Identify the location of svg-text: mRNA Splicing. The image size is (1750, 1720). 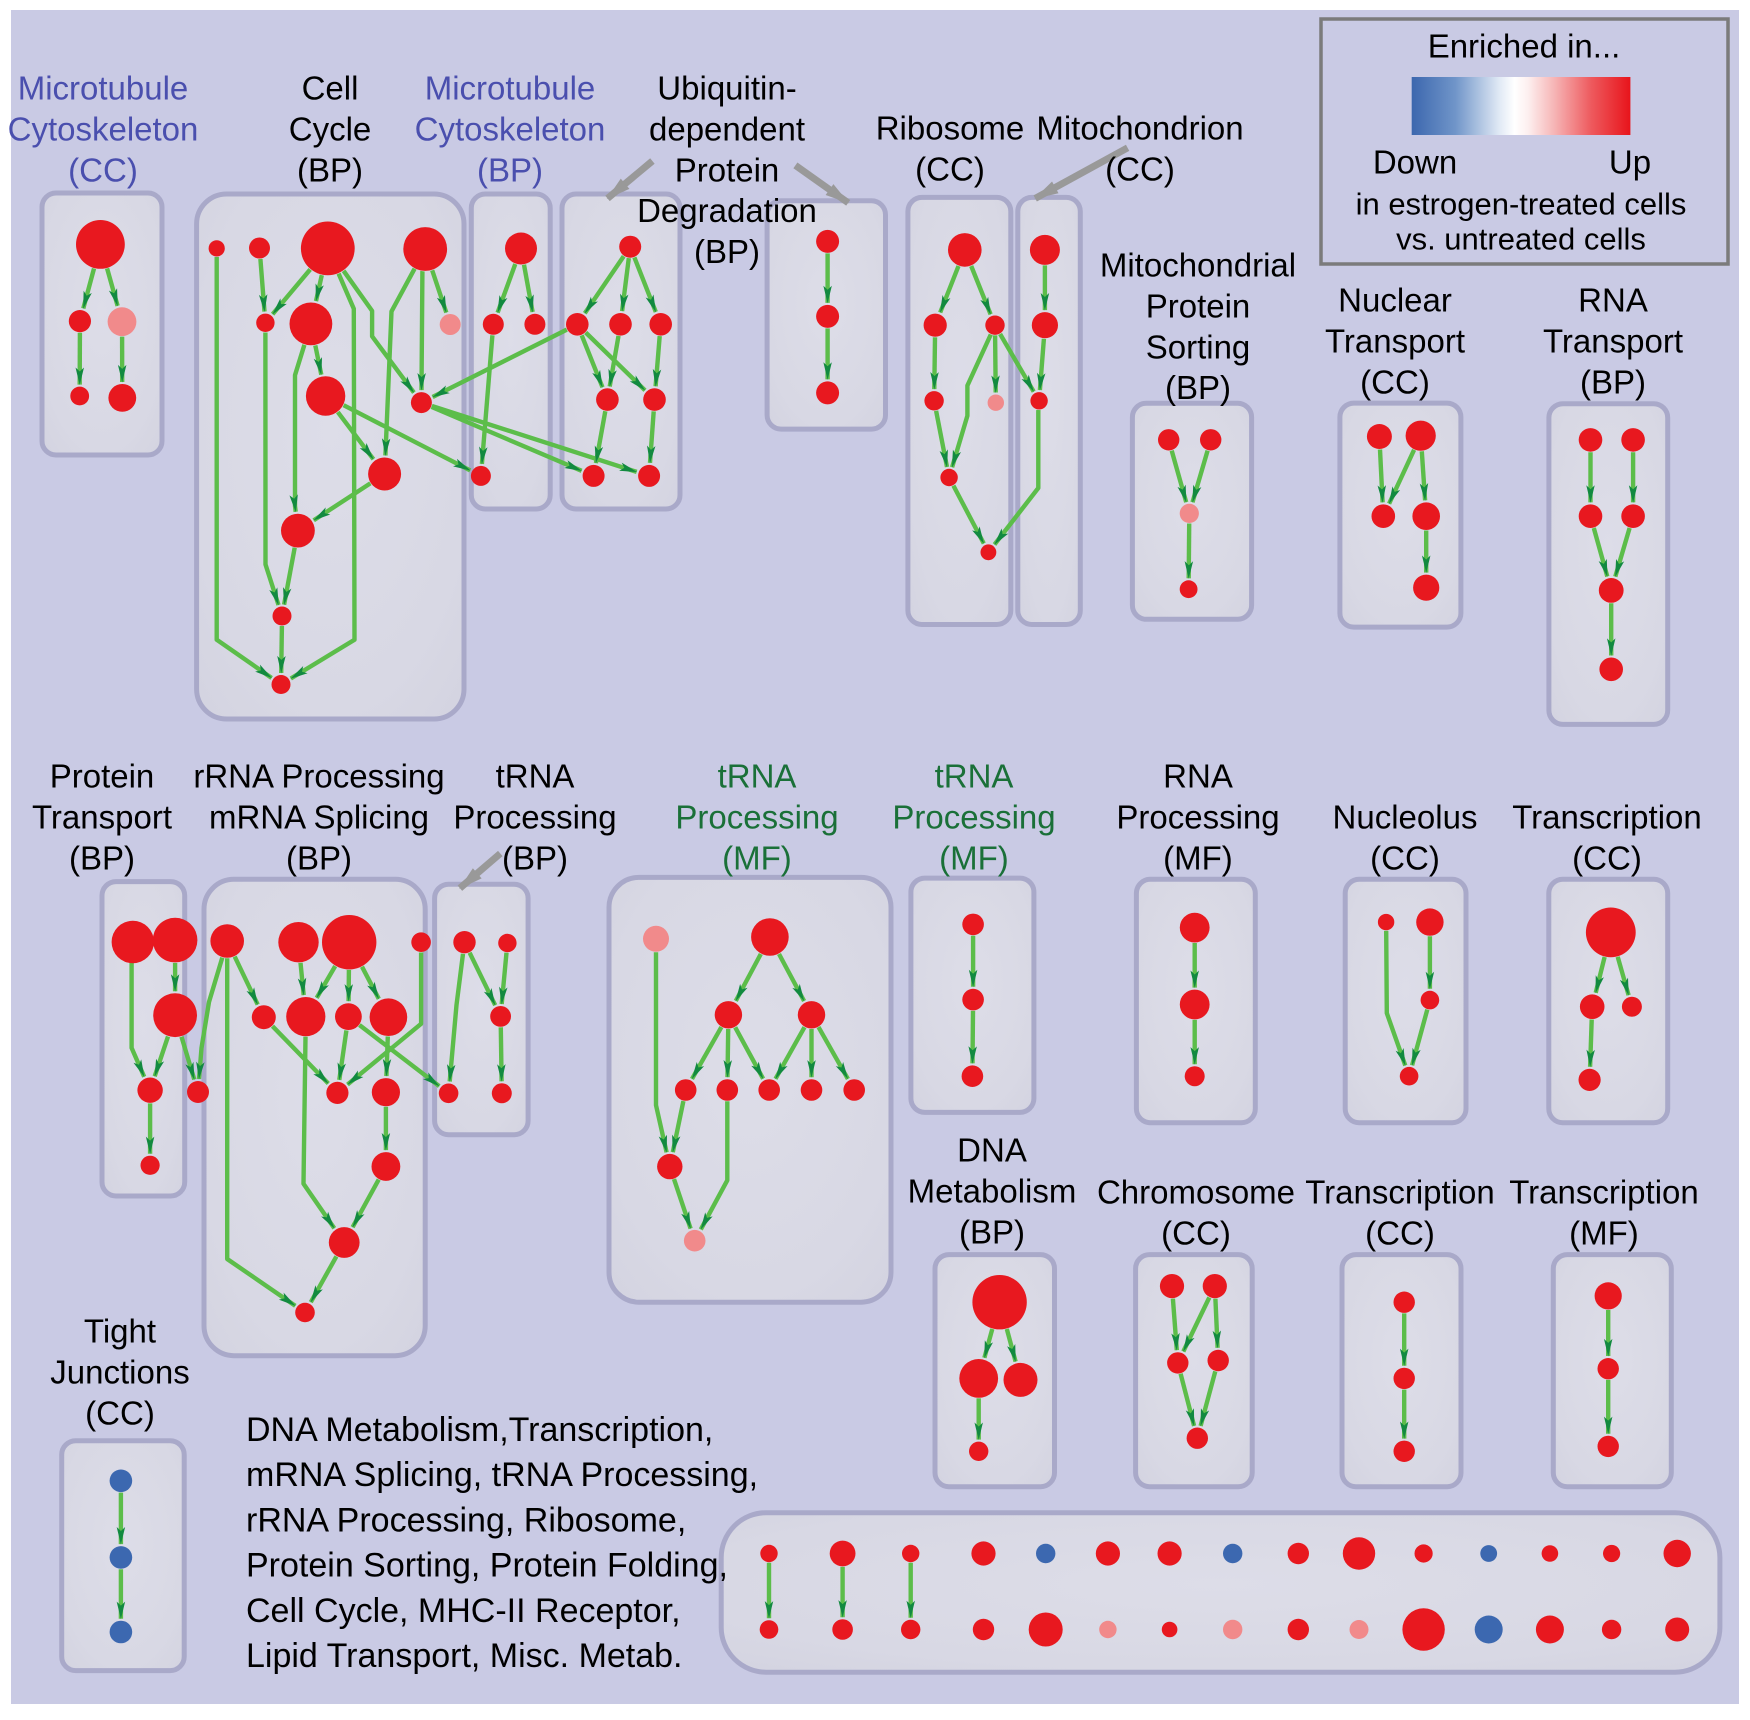
(319, 816).